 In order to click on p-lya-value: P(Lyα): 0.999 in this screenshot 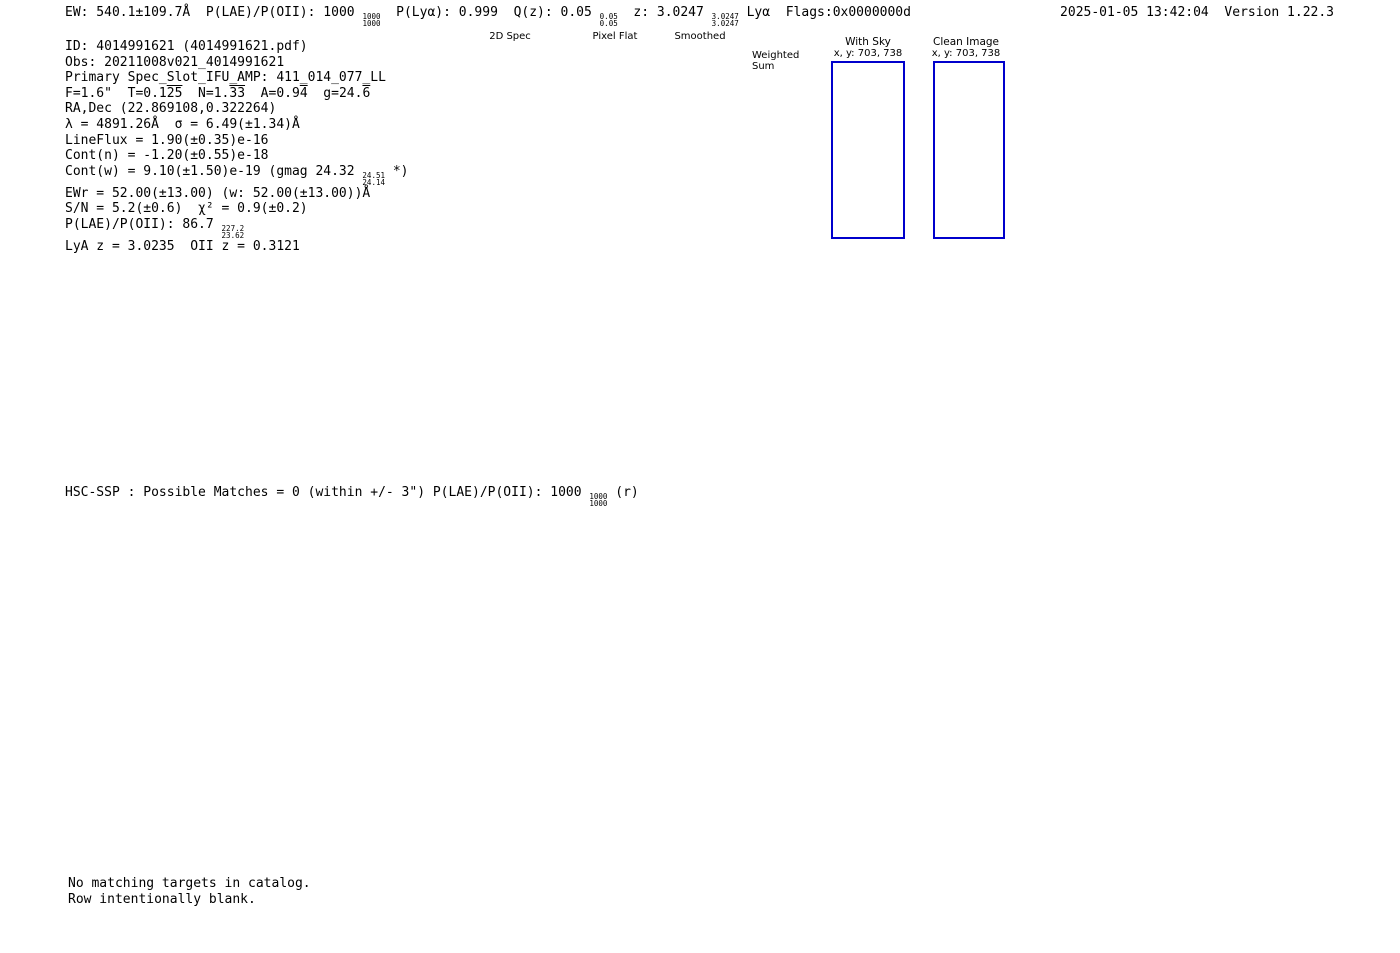, I will do `click(447, 12)`.